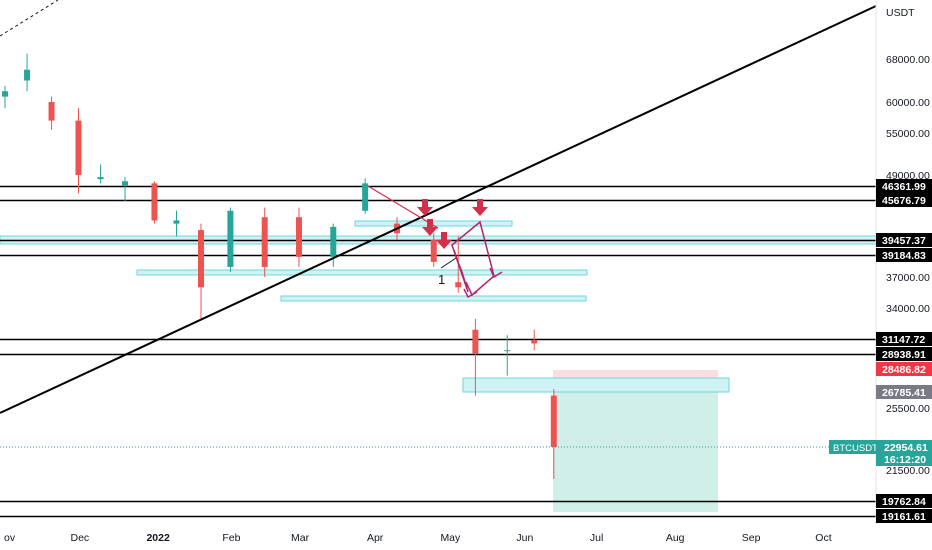 This screenshot has height=550, width=932. What do you see at coordinates (29, 18) in the screenshot?
I see `dashed-trendline` at bounding box center [29, 18].